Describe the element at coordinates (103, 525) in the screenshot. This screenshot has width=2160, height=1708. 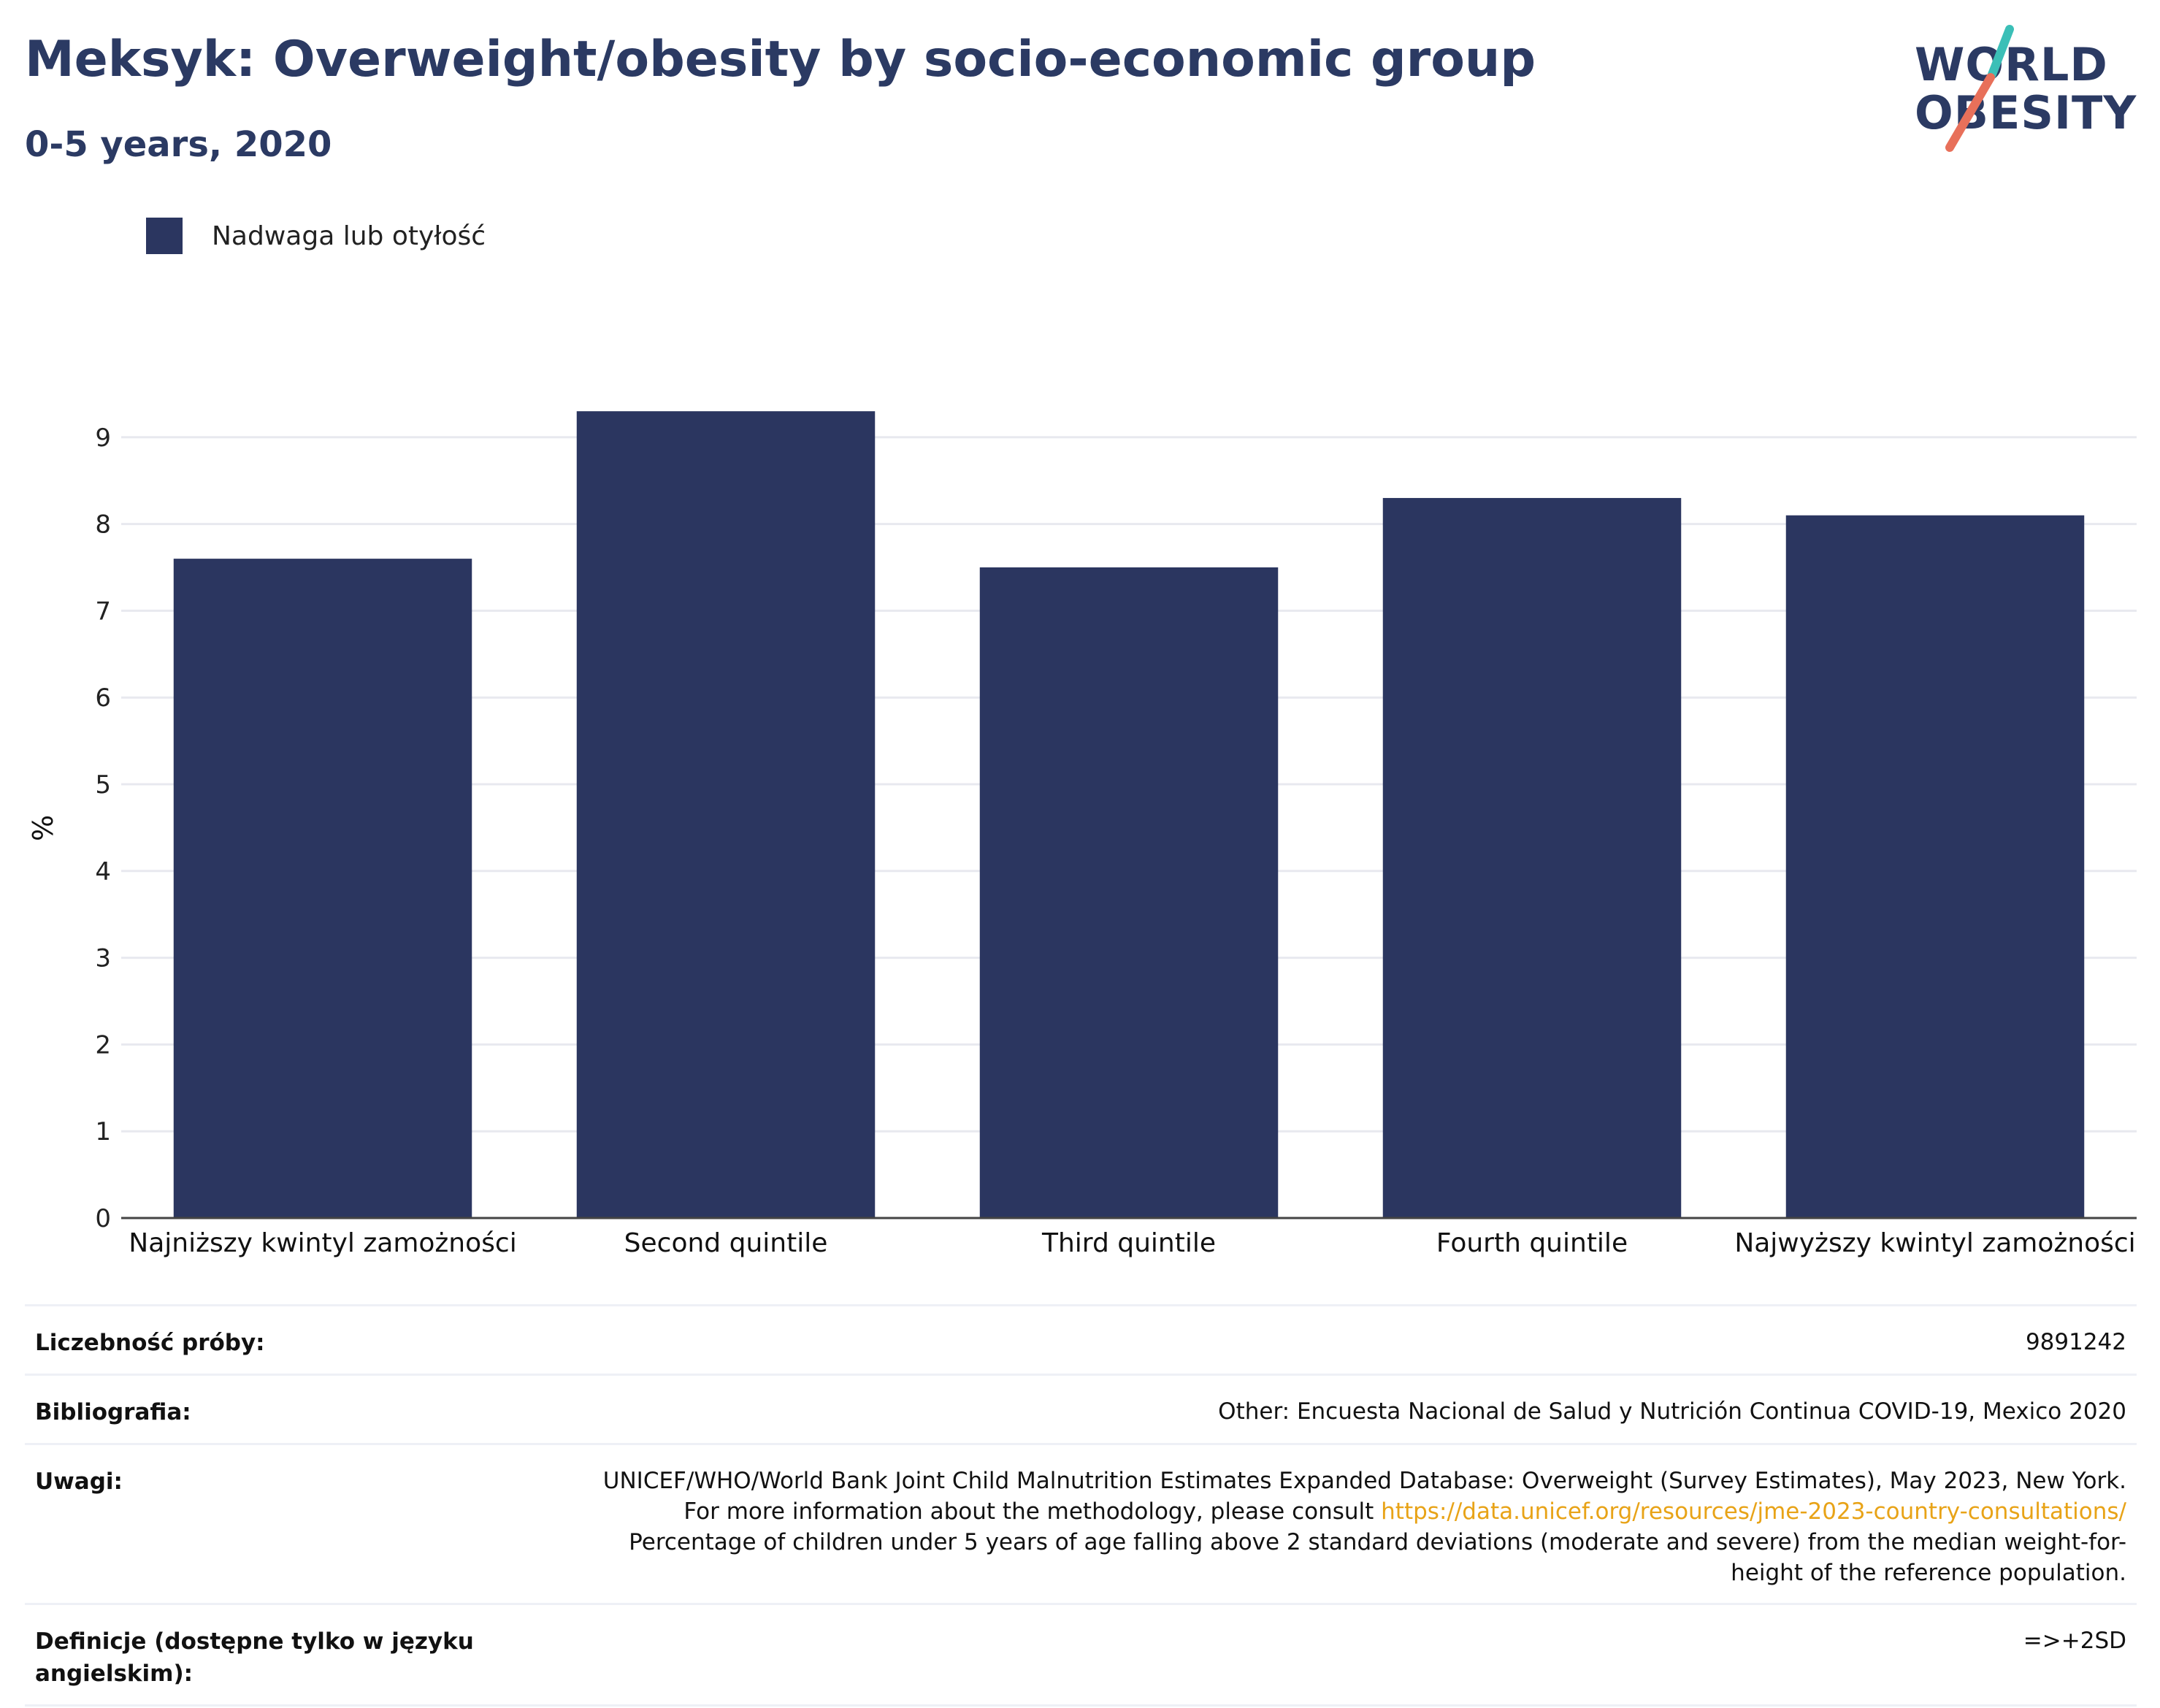
I see `y-tick-label: 8` at that location.